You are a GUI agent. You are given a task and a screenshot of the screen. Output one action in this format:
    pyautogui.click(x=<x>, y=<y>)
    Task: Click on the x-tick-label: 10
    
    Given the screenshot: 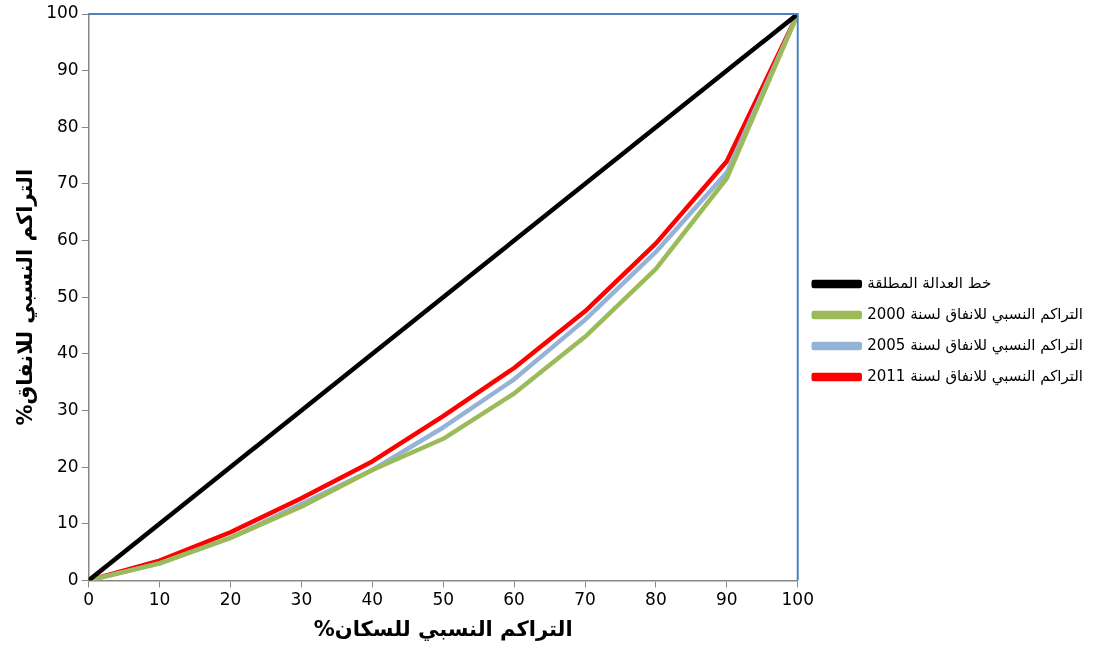 What is the action you would take?
    pyautogui.click(x=159, y=599)
    